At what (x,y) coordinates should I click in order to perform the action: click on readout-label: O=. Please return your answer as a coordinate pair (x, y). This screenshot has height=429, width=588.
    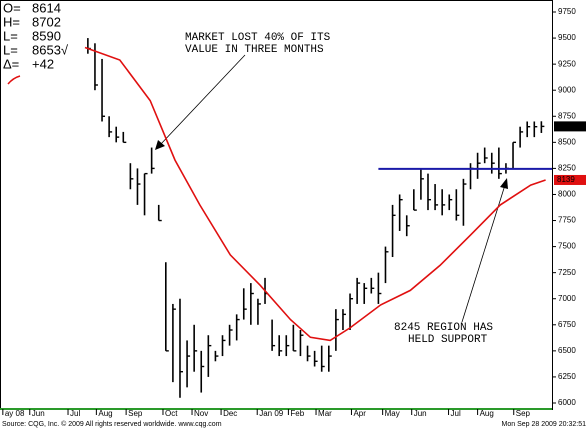
    Looking at the image, I should click on (12, 7).